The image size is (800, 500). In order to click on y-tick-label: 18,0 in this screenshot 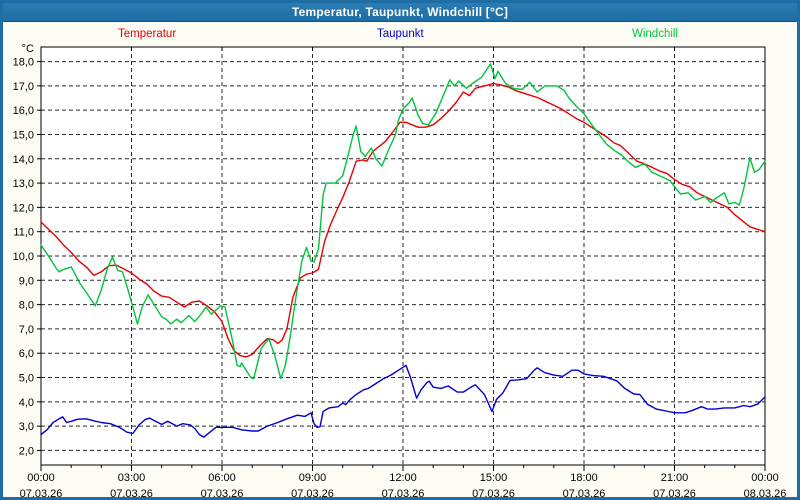, I will do `click(23, 63)`.